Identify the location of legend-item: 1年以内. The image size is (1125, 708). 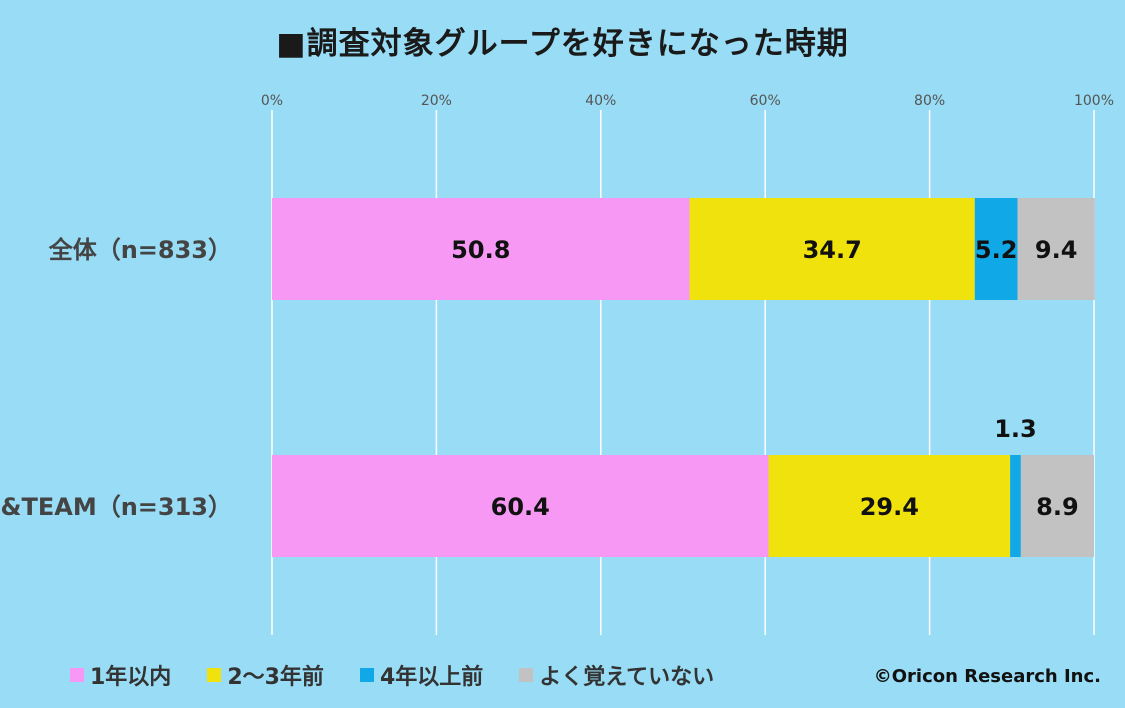
(120, 675).